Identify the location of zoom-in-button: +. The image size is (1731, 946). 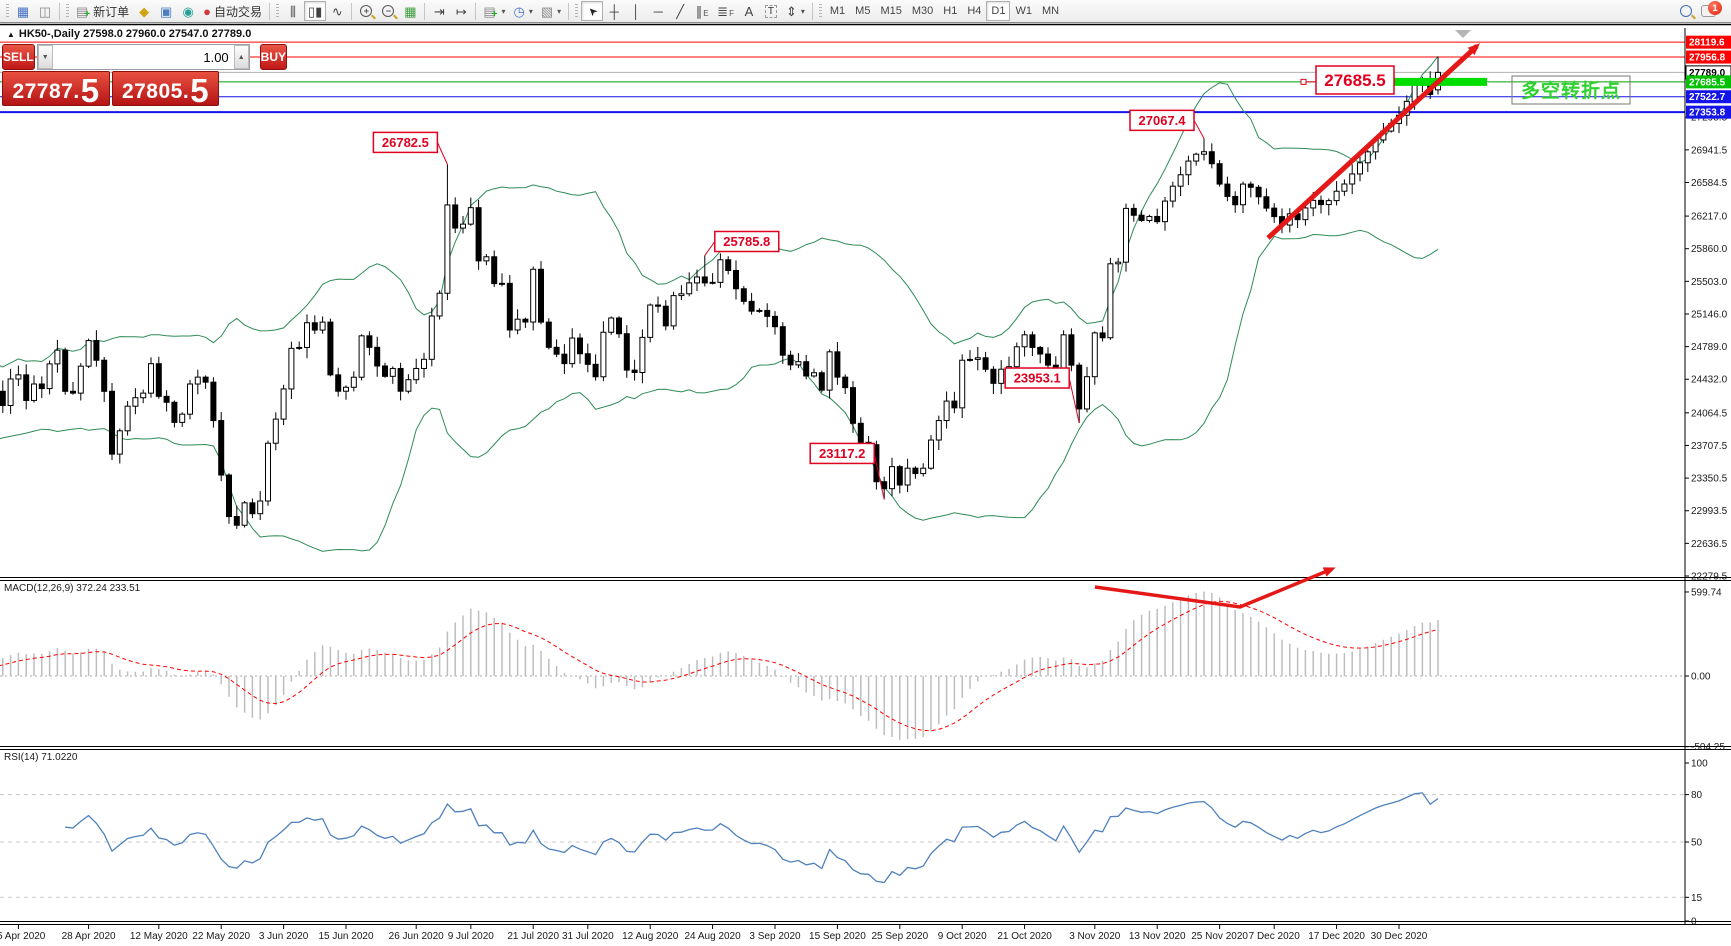
(366, 11).